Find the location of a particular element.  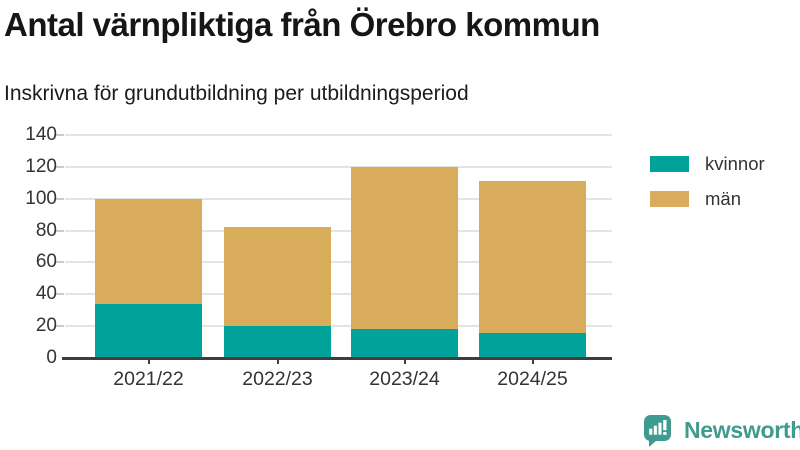

bar-2022/23-kvinnor is located at coordinates (277, 342).